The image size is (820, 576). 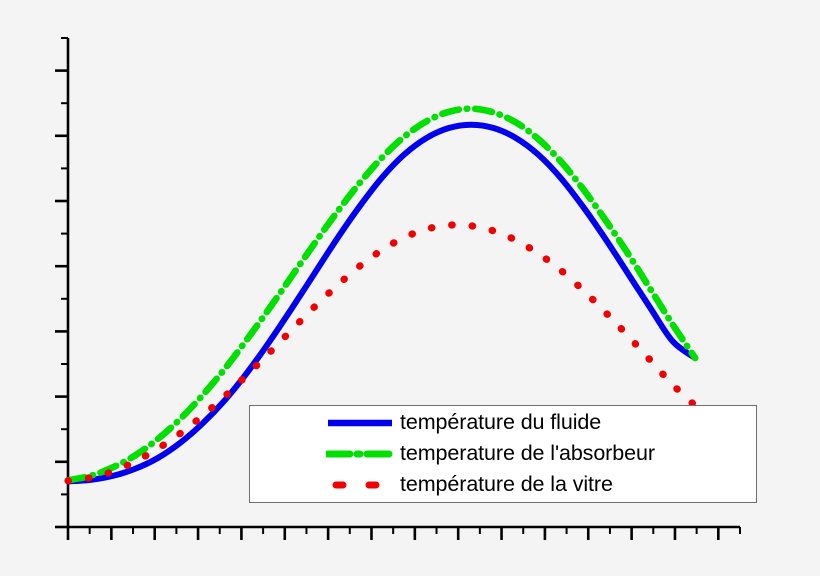 I want to click on legend-item-fluide: température du fluide, so click(x=503, y=423).